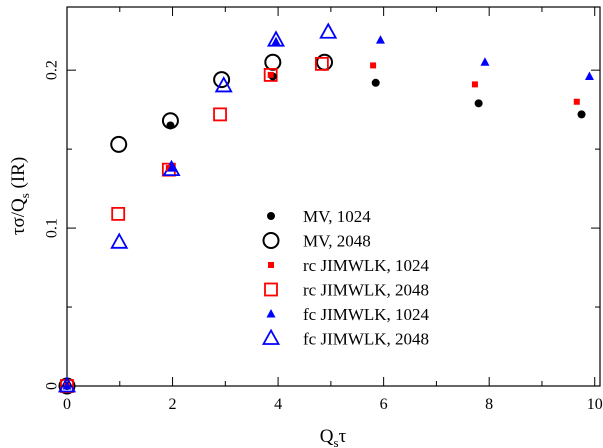 The height and width of the screenshot is (448, 603). I want to click on x-tick-label: 10, so click(595, 404).